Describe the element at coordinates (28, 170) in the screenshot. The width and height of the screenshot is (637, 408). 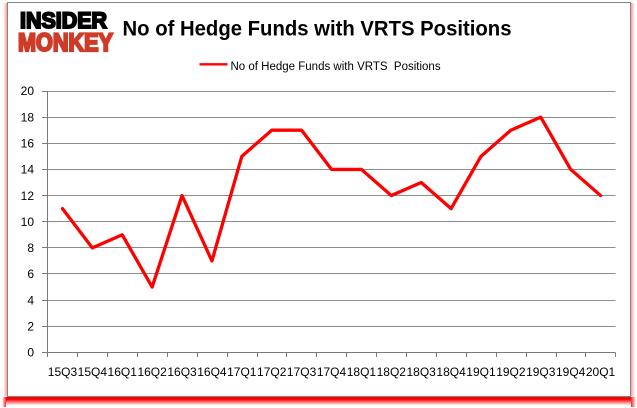
I see `svg-text: 14` at that location.